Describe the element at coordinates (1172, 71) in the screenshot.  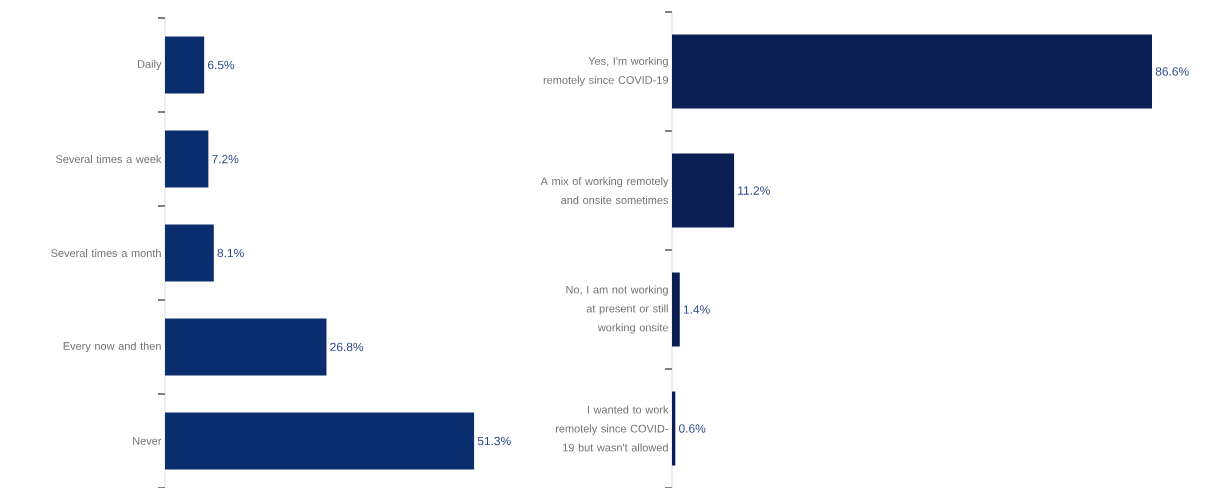
I see `data-label: 86.6%` at that location.